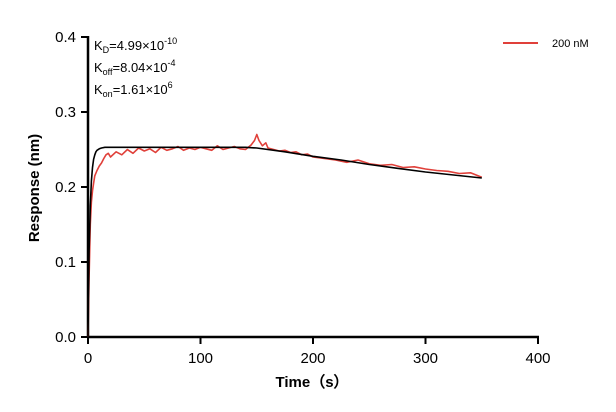 The width and height of the screenshot is (616, 412). Describe the element at coordinates (312, 358) in the screenshot. I see `x-tick-label: 200` at that location.